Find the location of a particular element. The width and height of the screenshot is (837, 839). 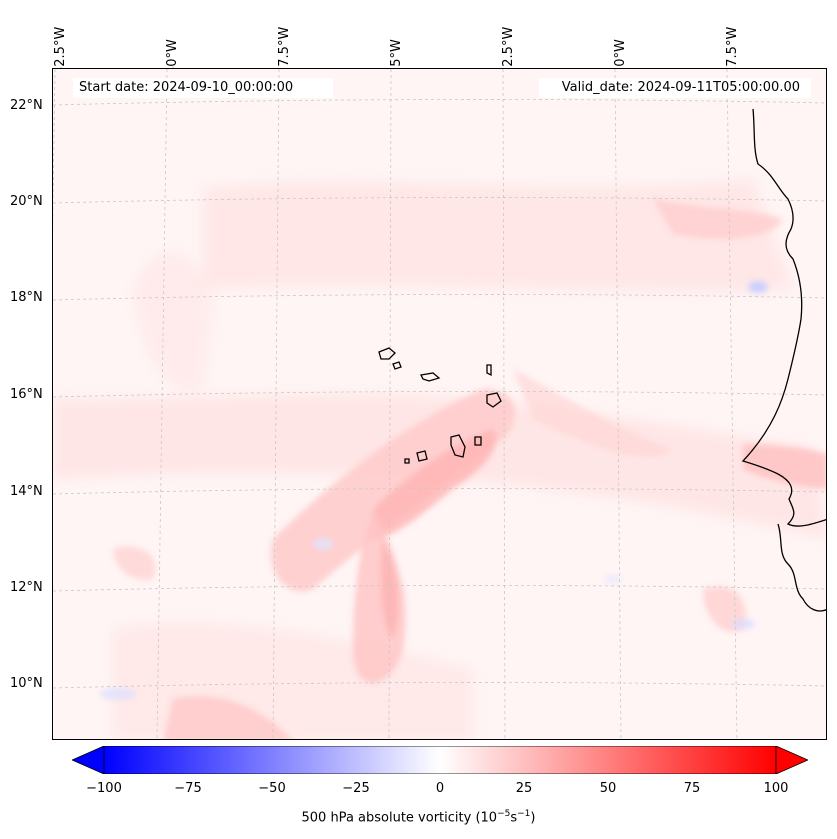

cape-verde-santo-antao is located at coordinates (387, 353).